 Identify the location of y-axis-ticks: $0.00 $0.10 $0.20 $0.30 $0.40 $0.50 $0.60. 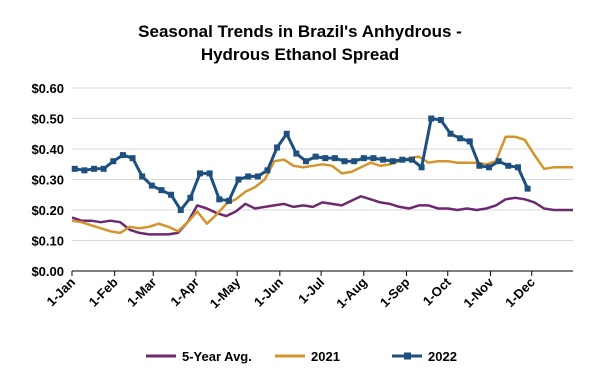
(47, 180).